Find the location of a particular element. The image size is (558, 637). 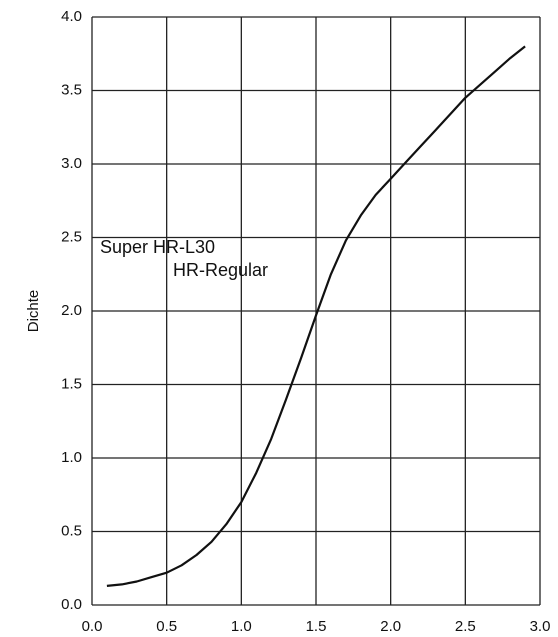

y-tick-label: 3.5 is located at coordinates (71, 89).